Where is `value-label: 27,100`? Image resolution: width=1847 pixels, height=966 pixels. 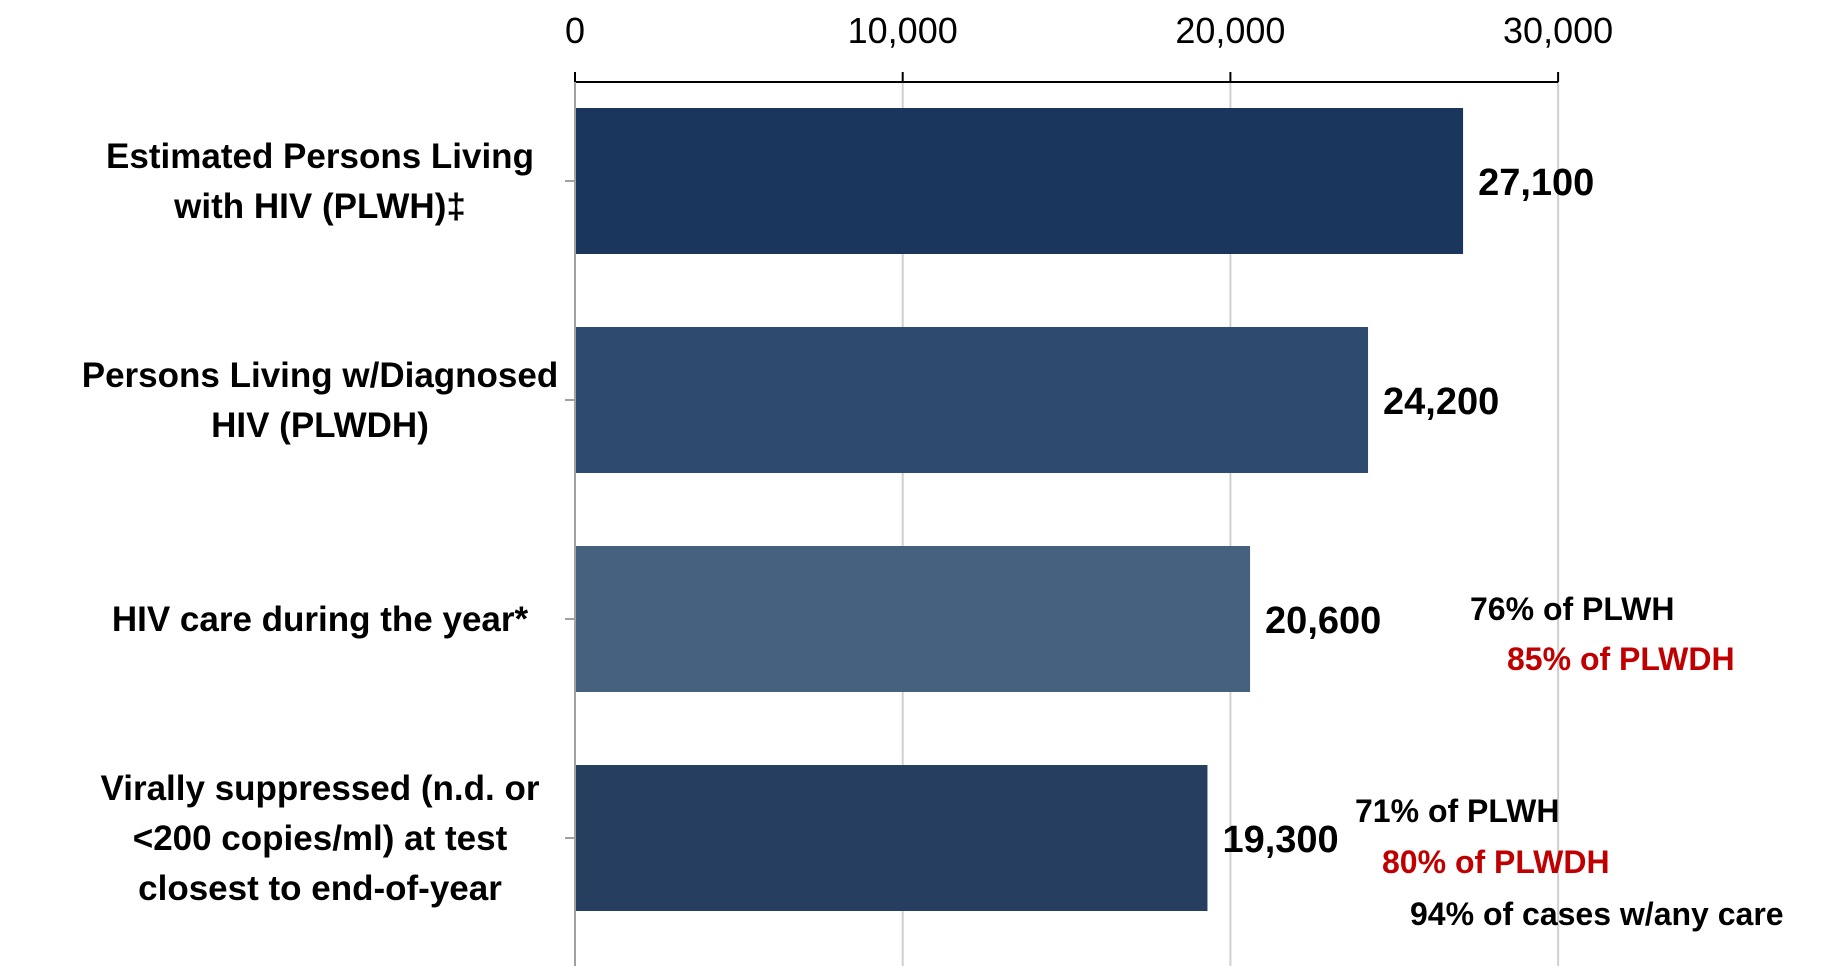
value-label: 27,100 is located at coordinates (1536, 183).